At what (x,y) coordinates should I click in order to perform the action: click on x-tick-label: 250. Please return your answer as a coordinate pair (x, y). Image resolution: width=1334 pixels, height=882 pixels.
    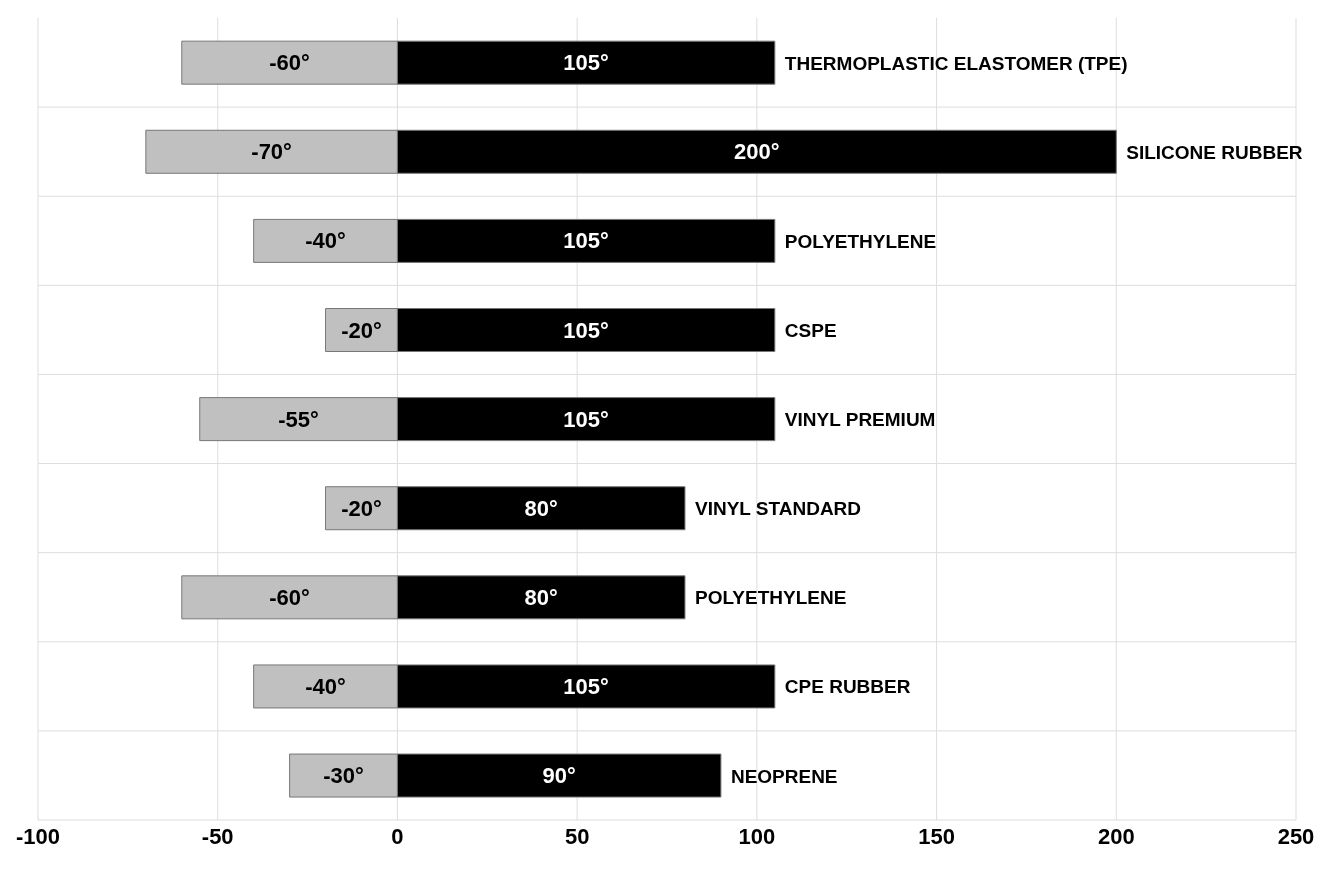
    Looking at the image, I should click on (1296, 836).